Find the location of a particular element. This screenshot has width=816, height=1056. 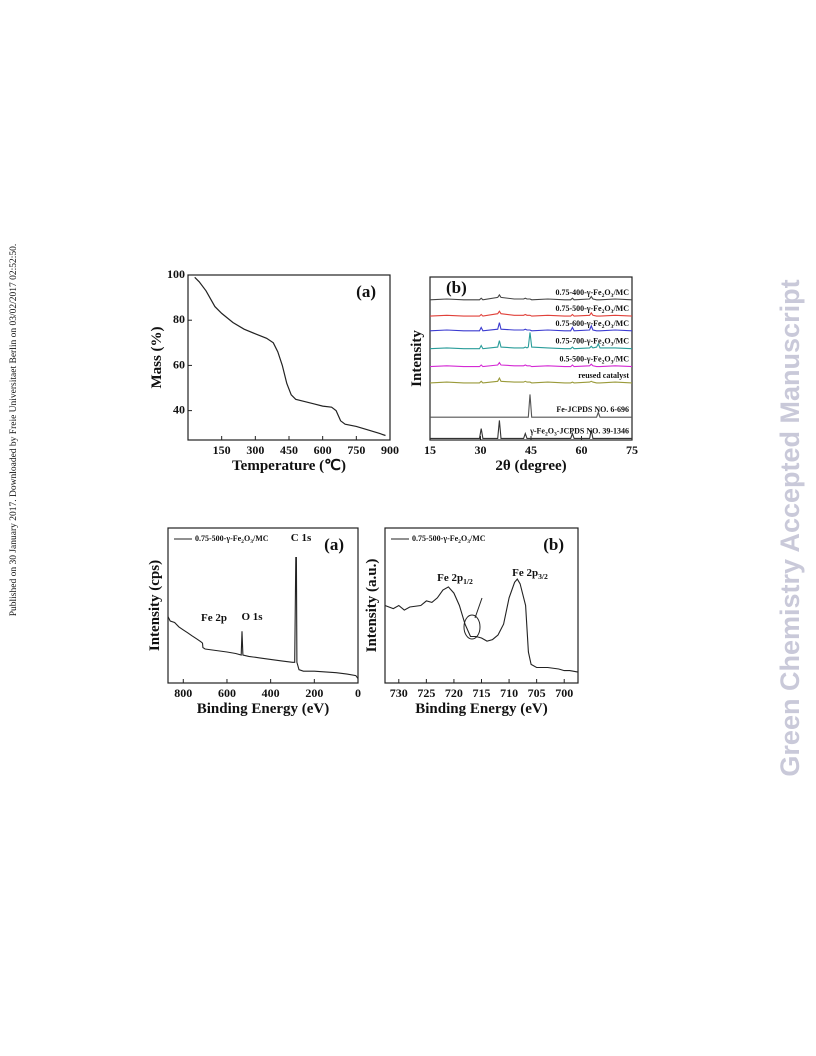

x-tick-label: 0 is located at coordinates (358, 693).